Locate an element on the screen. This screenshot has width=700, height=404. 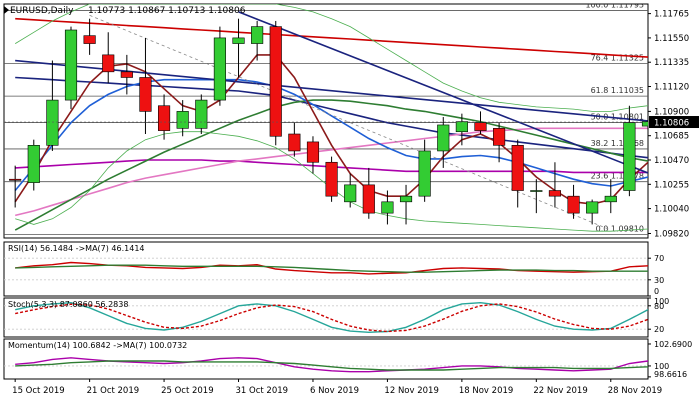
price-tick-label: 1.09820 is located at coordinates (671, 234).